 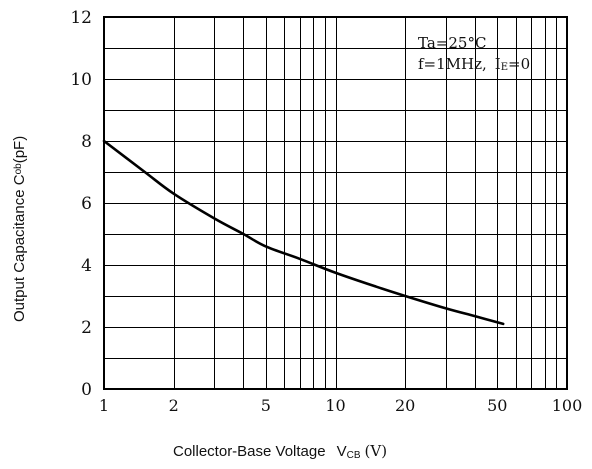 I want to click on x-axis-label-text: Collector-Base Voltage, so click(x=249, y=451).